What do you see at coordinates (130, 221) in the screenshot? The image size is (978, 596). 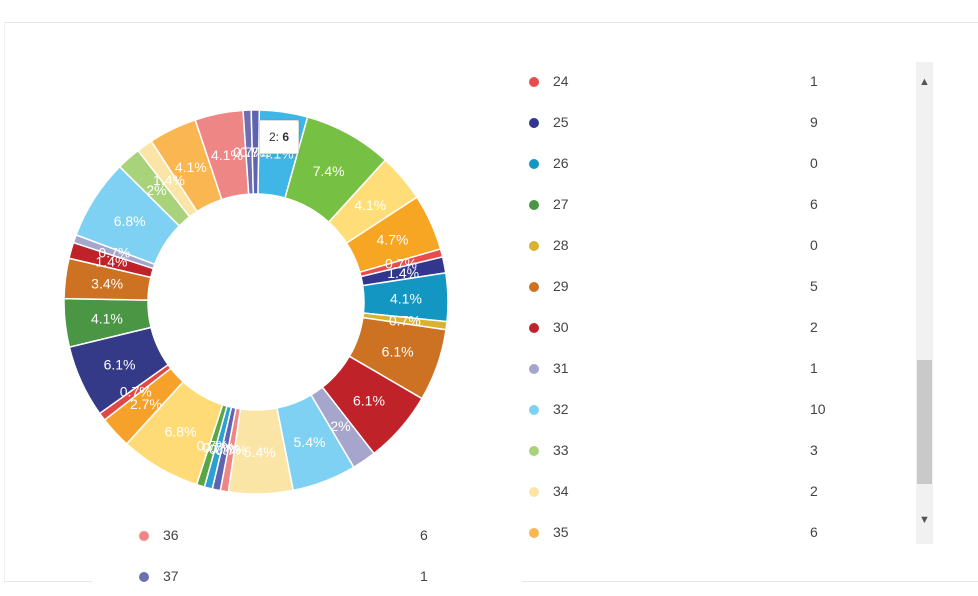 I see `slice-label-32: 6.8%` at bounding box center [130, 221].